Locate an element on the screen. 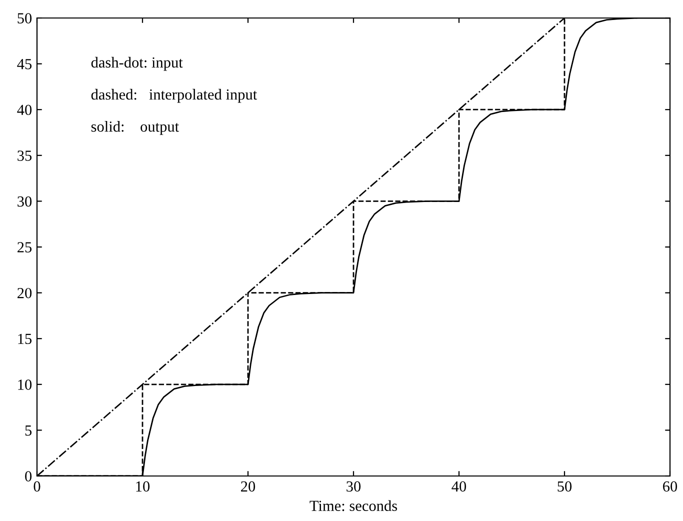  y-tick-label: 30 is located at coordinates (25, 201).